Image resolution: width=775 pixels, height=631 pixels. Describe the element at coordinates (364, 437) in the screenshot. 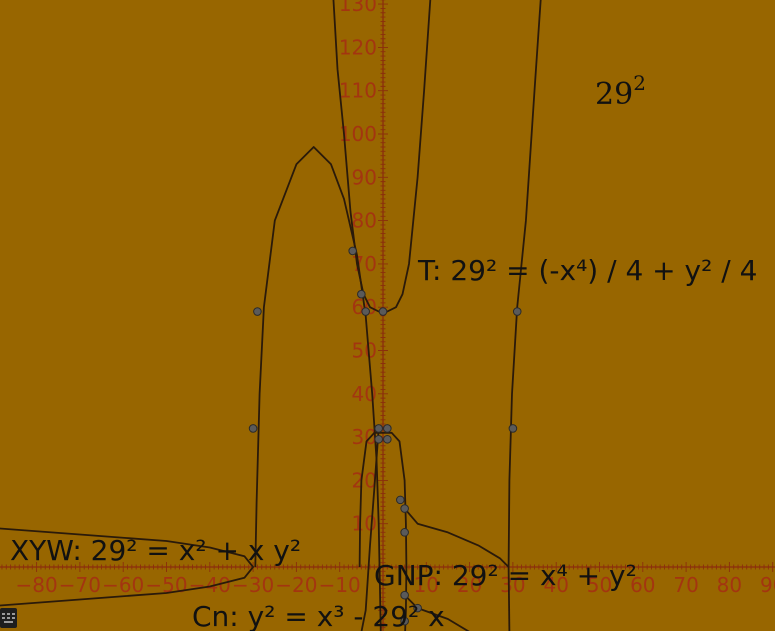

I see `y-tick-label: 30` at that location.